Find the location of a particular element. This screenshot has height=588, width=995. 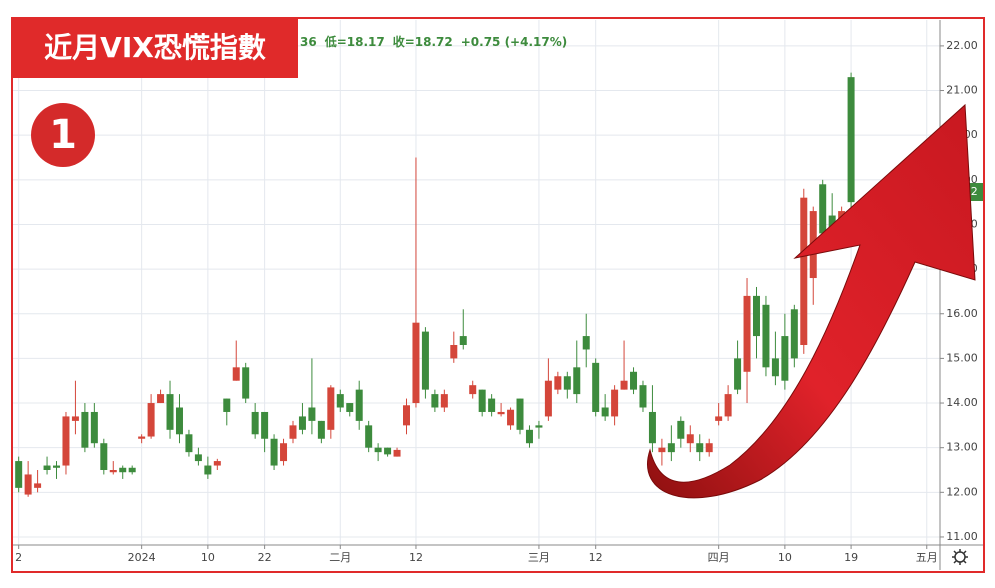

info-item: 36 is located at coordinates (308, 42).